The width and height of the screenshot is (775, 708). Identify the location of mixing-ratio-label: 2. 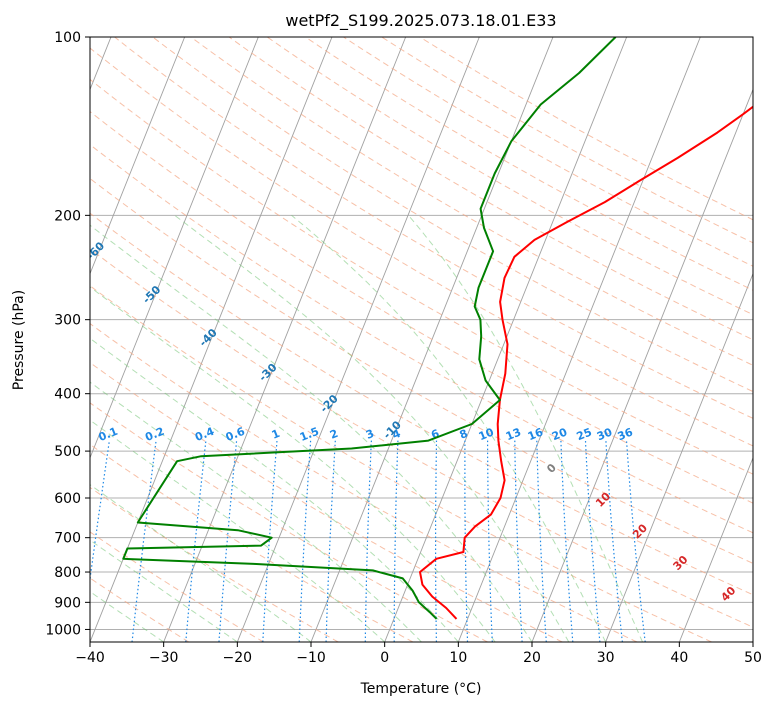
(334, 434).